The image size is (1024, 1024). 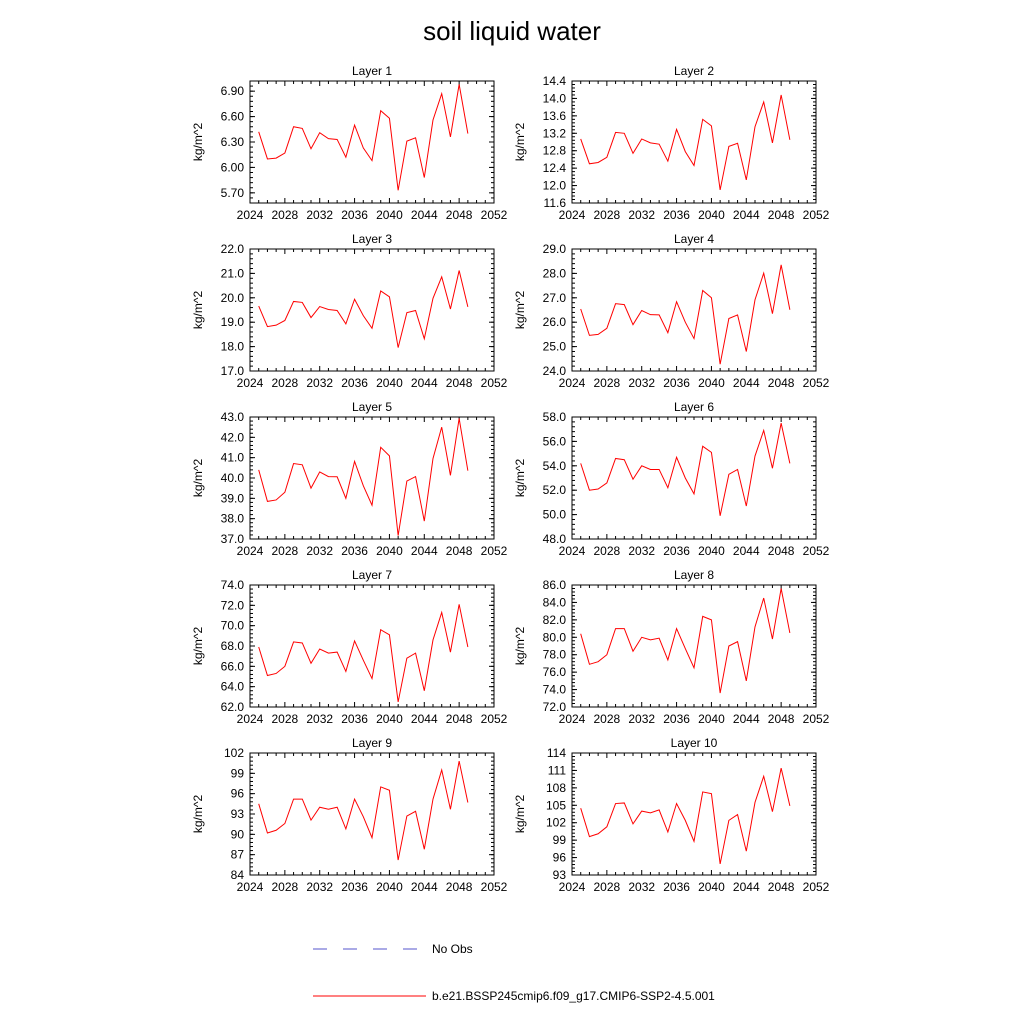 What do you see at coordinates (372, 575) in the screenshot?
I see `panel-title: Layer 7` at bounding box center [372, 575].